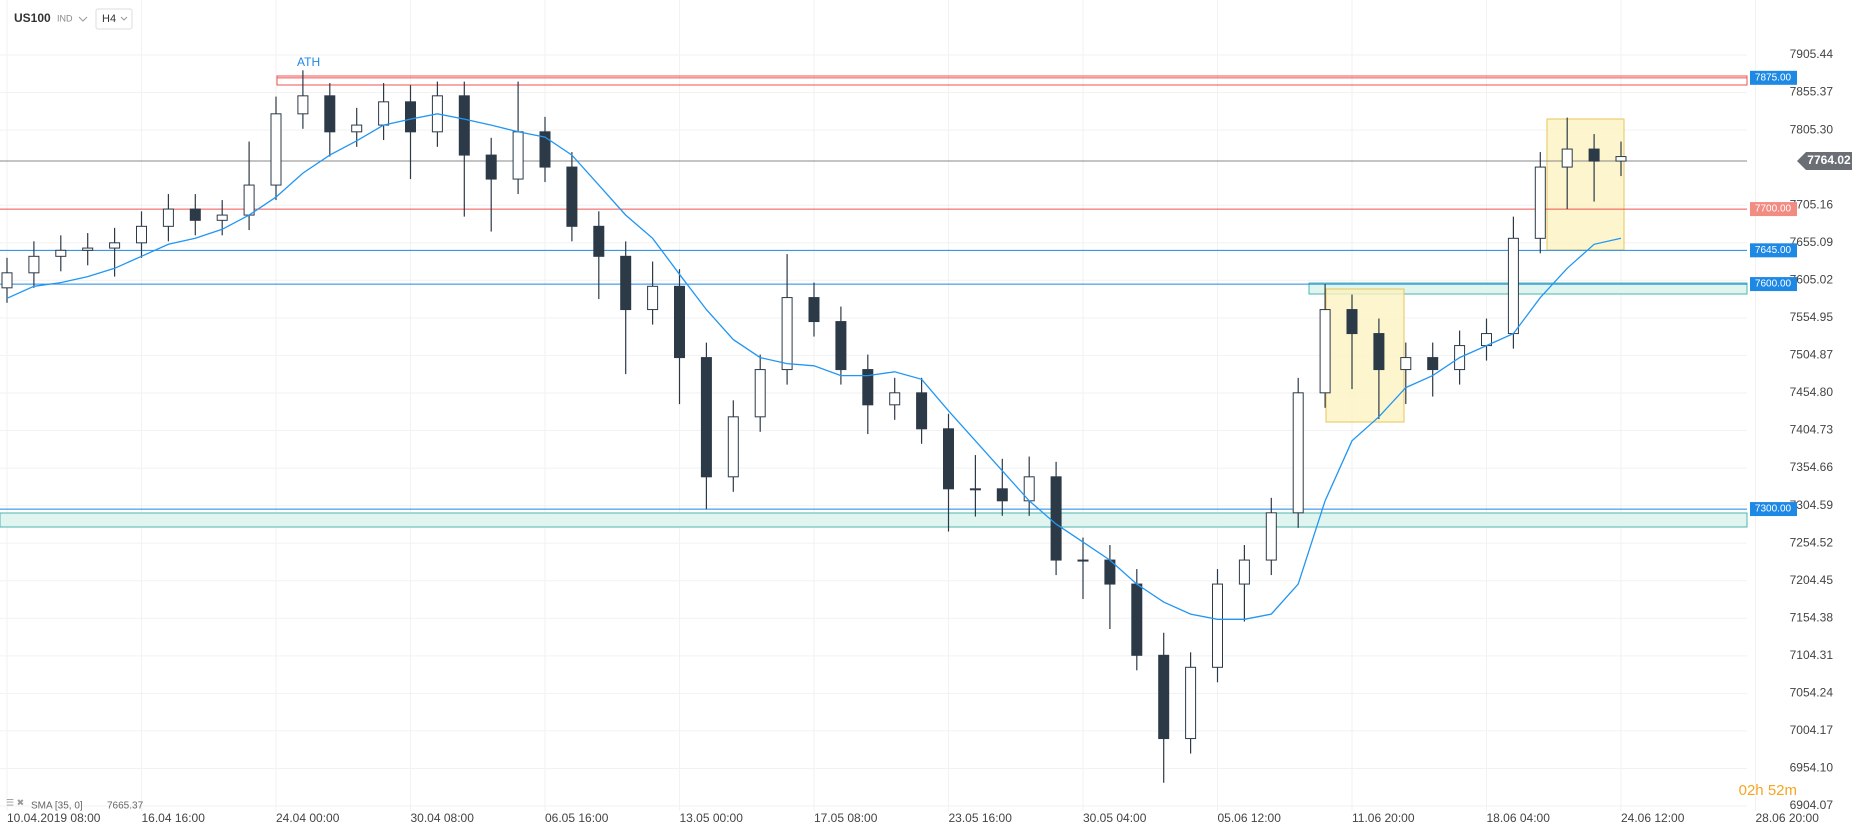 This screenshot has height=837, width=1866. What do you see at coordinates (109, 19) in the screenshot?
I see `timeframe: H4` at bounding box center [109, 19].